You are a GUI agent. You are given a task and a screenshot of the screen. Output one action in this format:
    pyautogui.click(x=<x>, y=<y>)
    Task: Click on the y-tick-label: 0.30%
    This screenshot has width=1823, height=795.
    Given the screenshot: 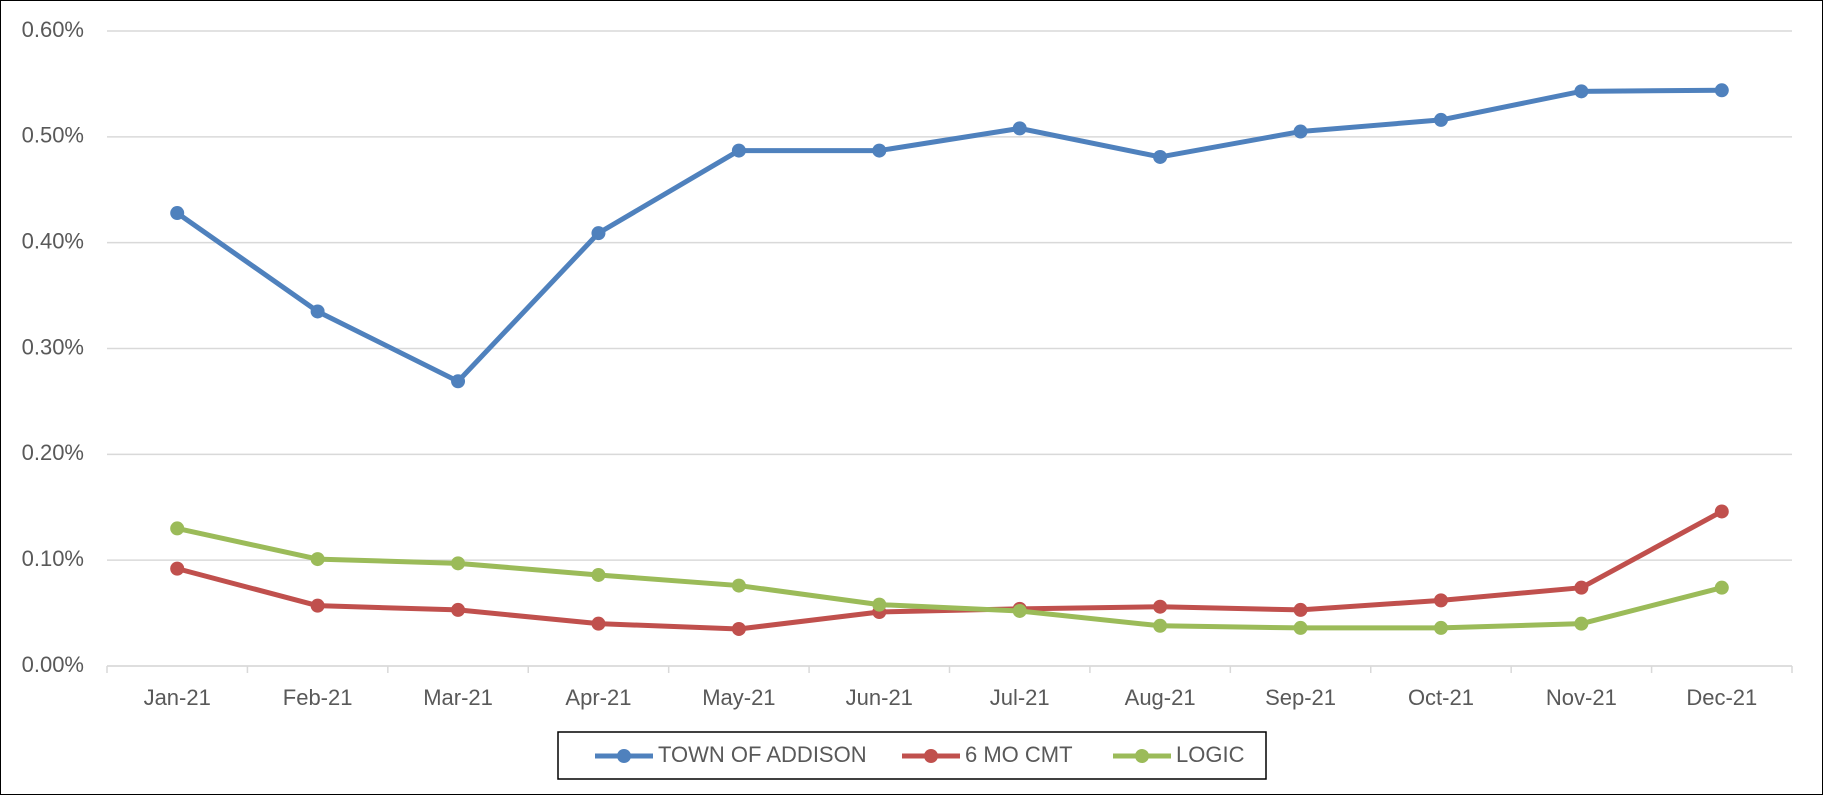 What is the action you would take?
    pyautogui.click(x=53, y=346)
    